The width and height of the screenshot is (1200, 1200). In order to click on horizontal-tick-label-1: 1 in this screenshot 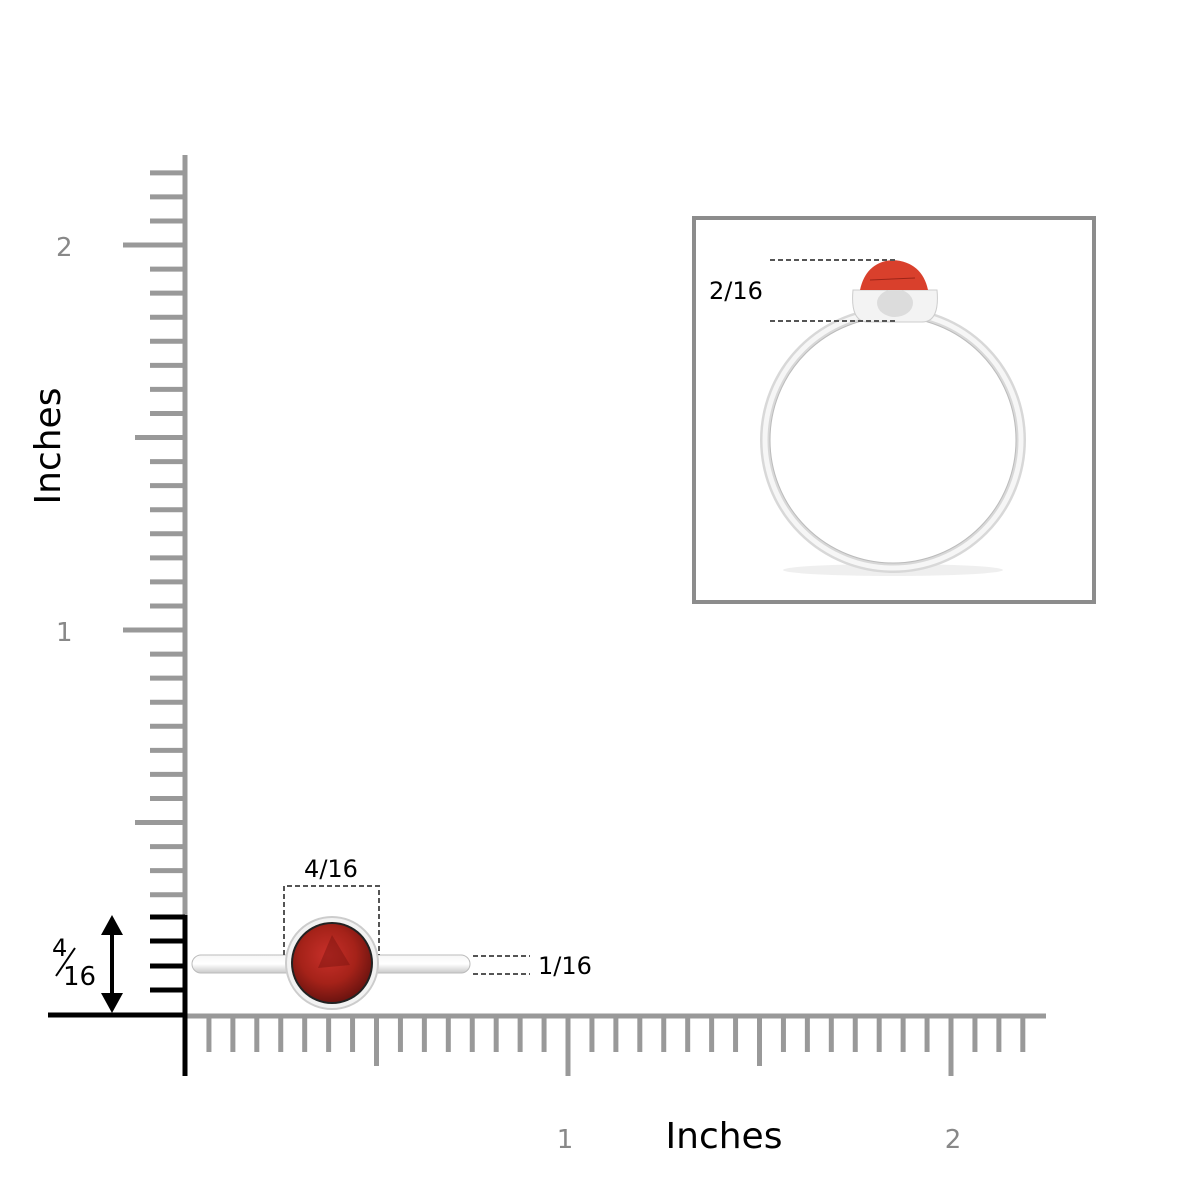, I will do `click(565, 1140)`.